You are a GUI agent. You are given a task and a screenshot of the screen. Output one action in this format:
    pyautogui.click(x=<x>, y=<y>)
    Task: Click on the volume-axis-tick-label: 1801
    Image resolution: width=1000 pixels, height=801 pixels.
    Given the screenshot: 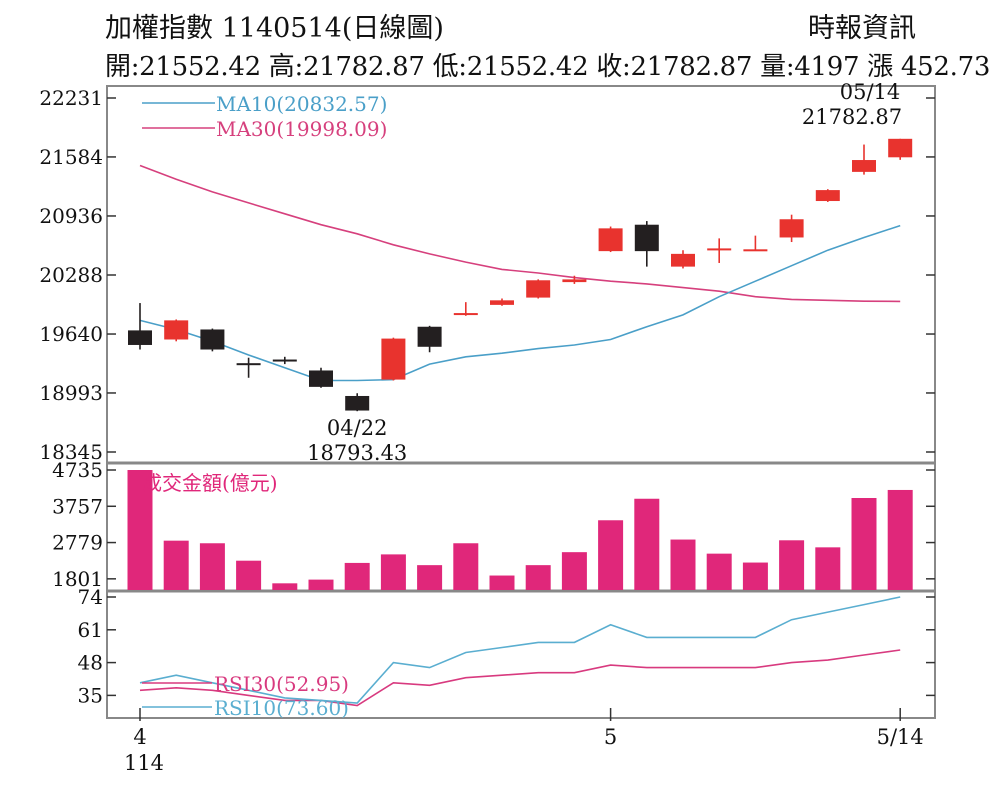 What is the action you would take?
    pyautogui.click(x=77, y=579)
    